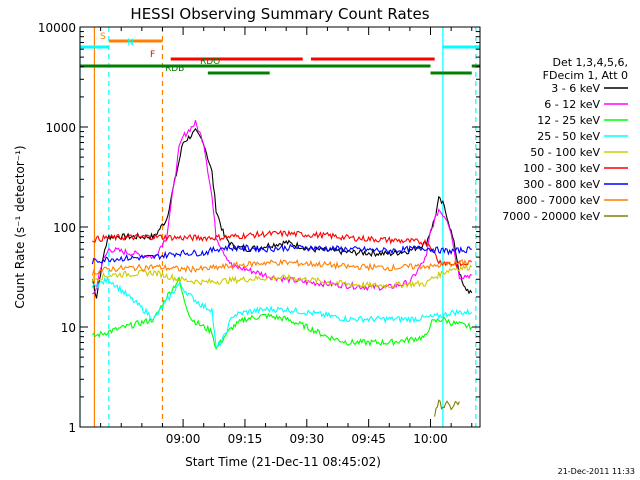 Image resolution: width=640 pixels, height=480 pixels. What do you see at coordinates (57, 28) in the screenshot?
I see `y-tick-label: 10000` at bounding box center [57, 28].